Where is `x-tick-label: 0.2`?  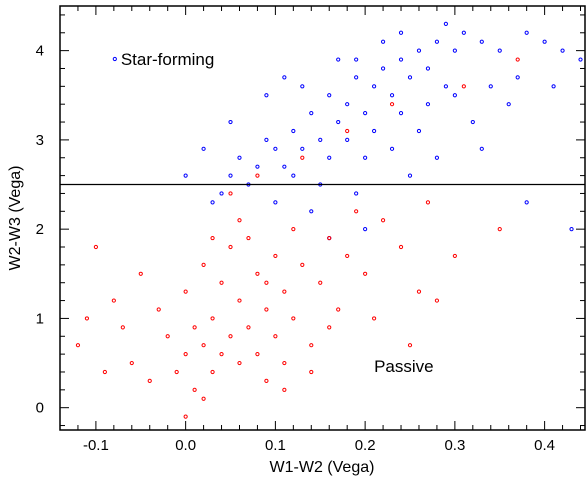
x-tick-label: 0.2 is located at coordinates (365, 445).